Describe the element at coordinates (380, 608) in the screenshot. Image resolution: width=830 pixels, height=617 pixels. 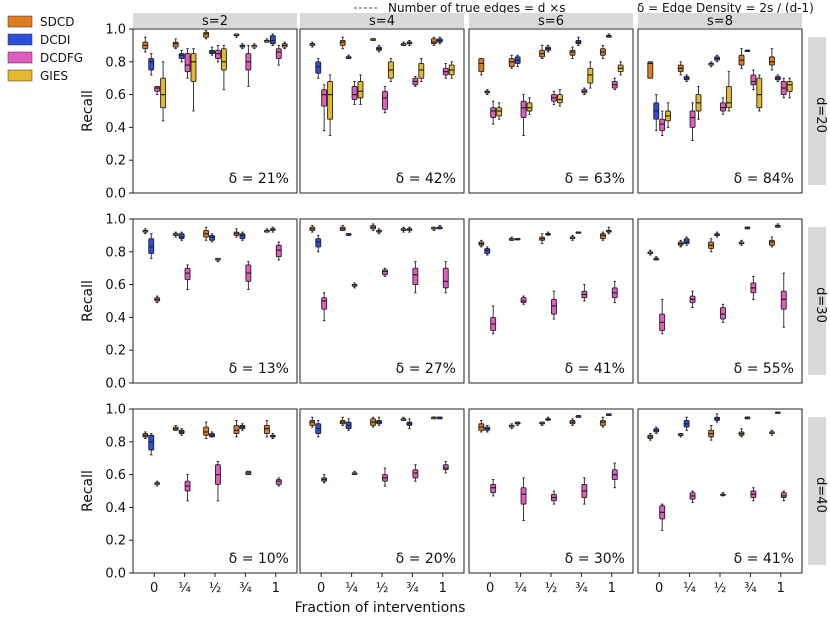
I see `axis-labels: Fraction of interventions` at that location.